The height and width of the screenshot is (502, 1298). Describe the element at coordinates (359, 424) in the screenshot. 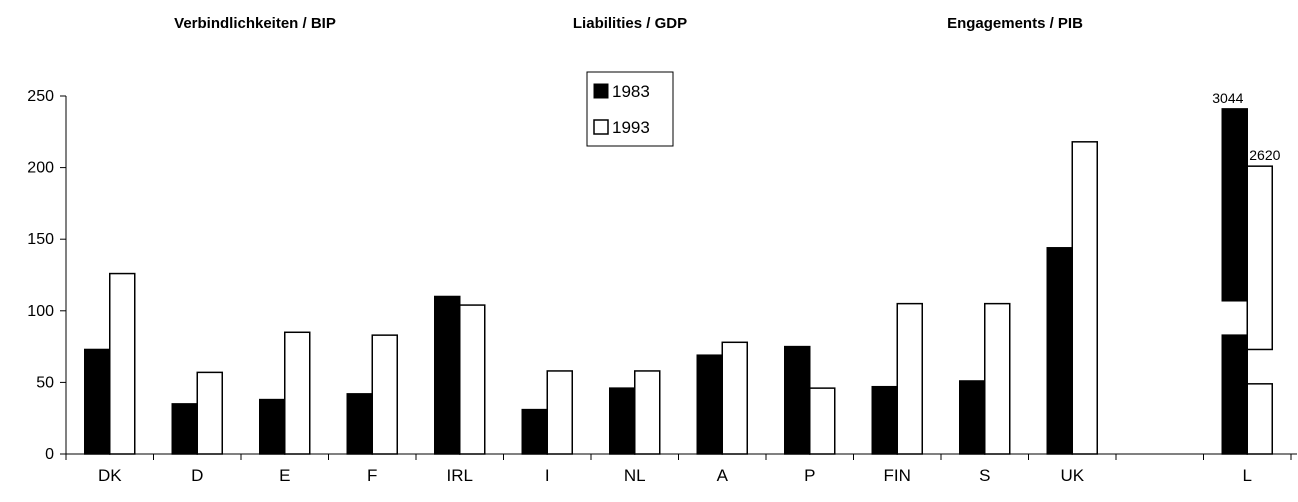

I see `bar-1983-F` at that location.